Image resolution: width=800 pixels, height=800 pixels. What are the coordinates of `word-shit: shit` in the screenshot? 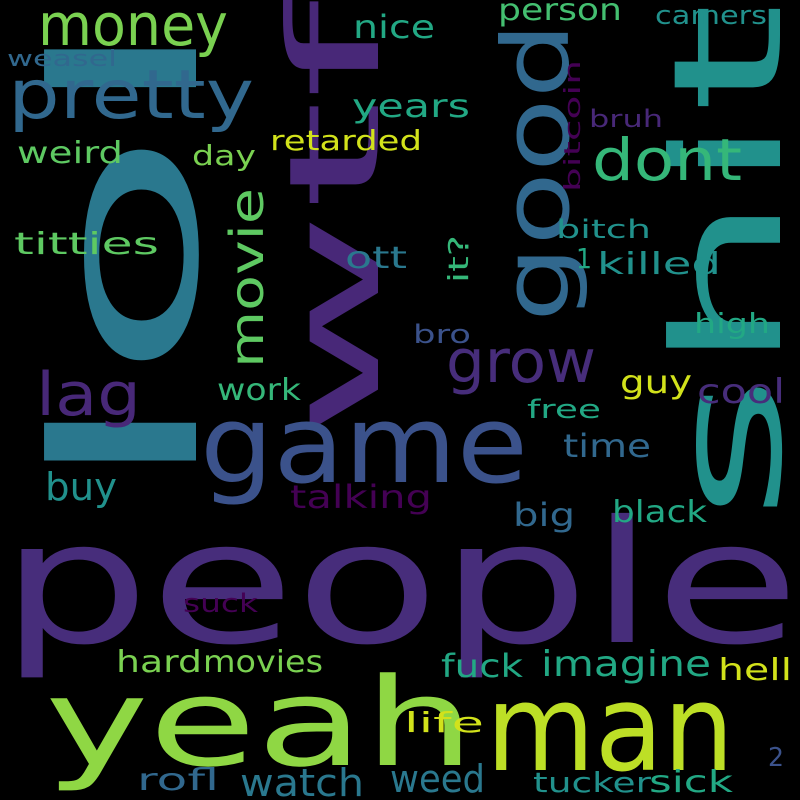 It's located at (721, 262).